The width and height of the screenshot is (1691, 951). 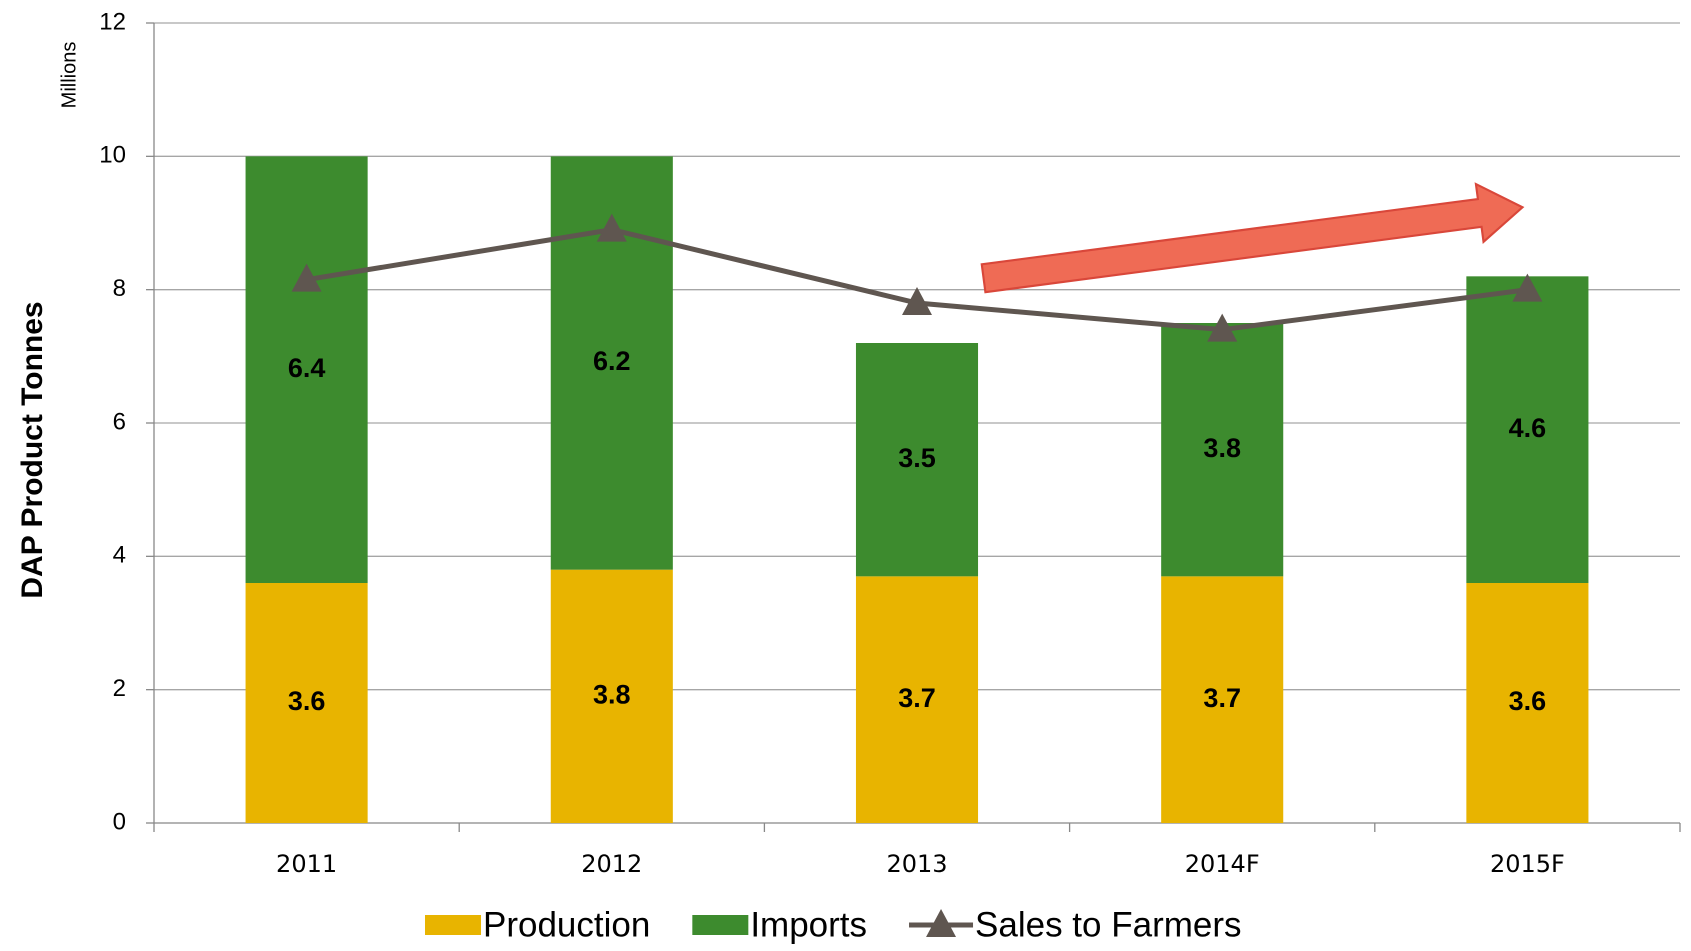 I want to click on legend-label: Imports, so click(x=808, y=924).